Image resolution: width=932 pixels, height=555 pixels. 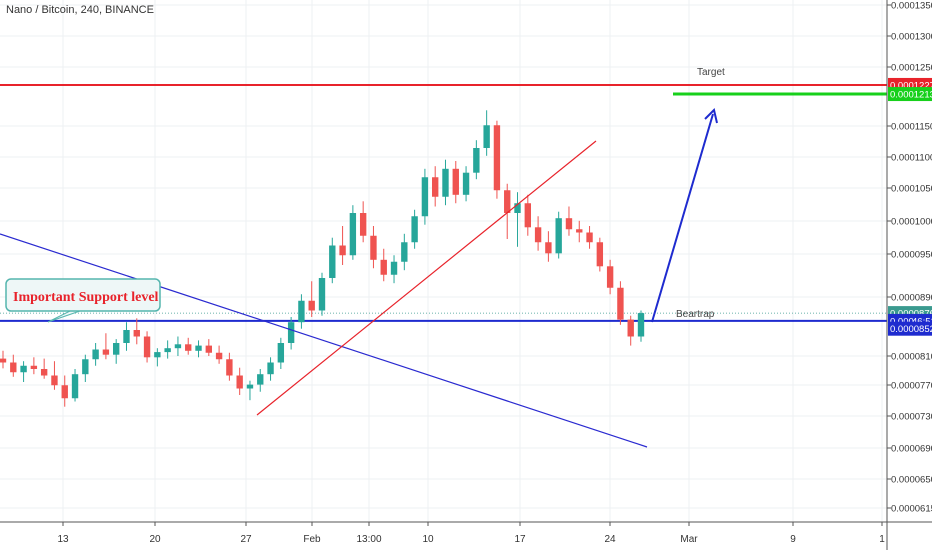 I want to click on price-tick-label: 0.0000950, so click(x=911, y=255).